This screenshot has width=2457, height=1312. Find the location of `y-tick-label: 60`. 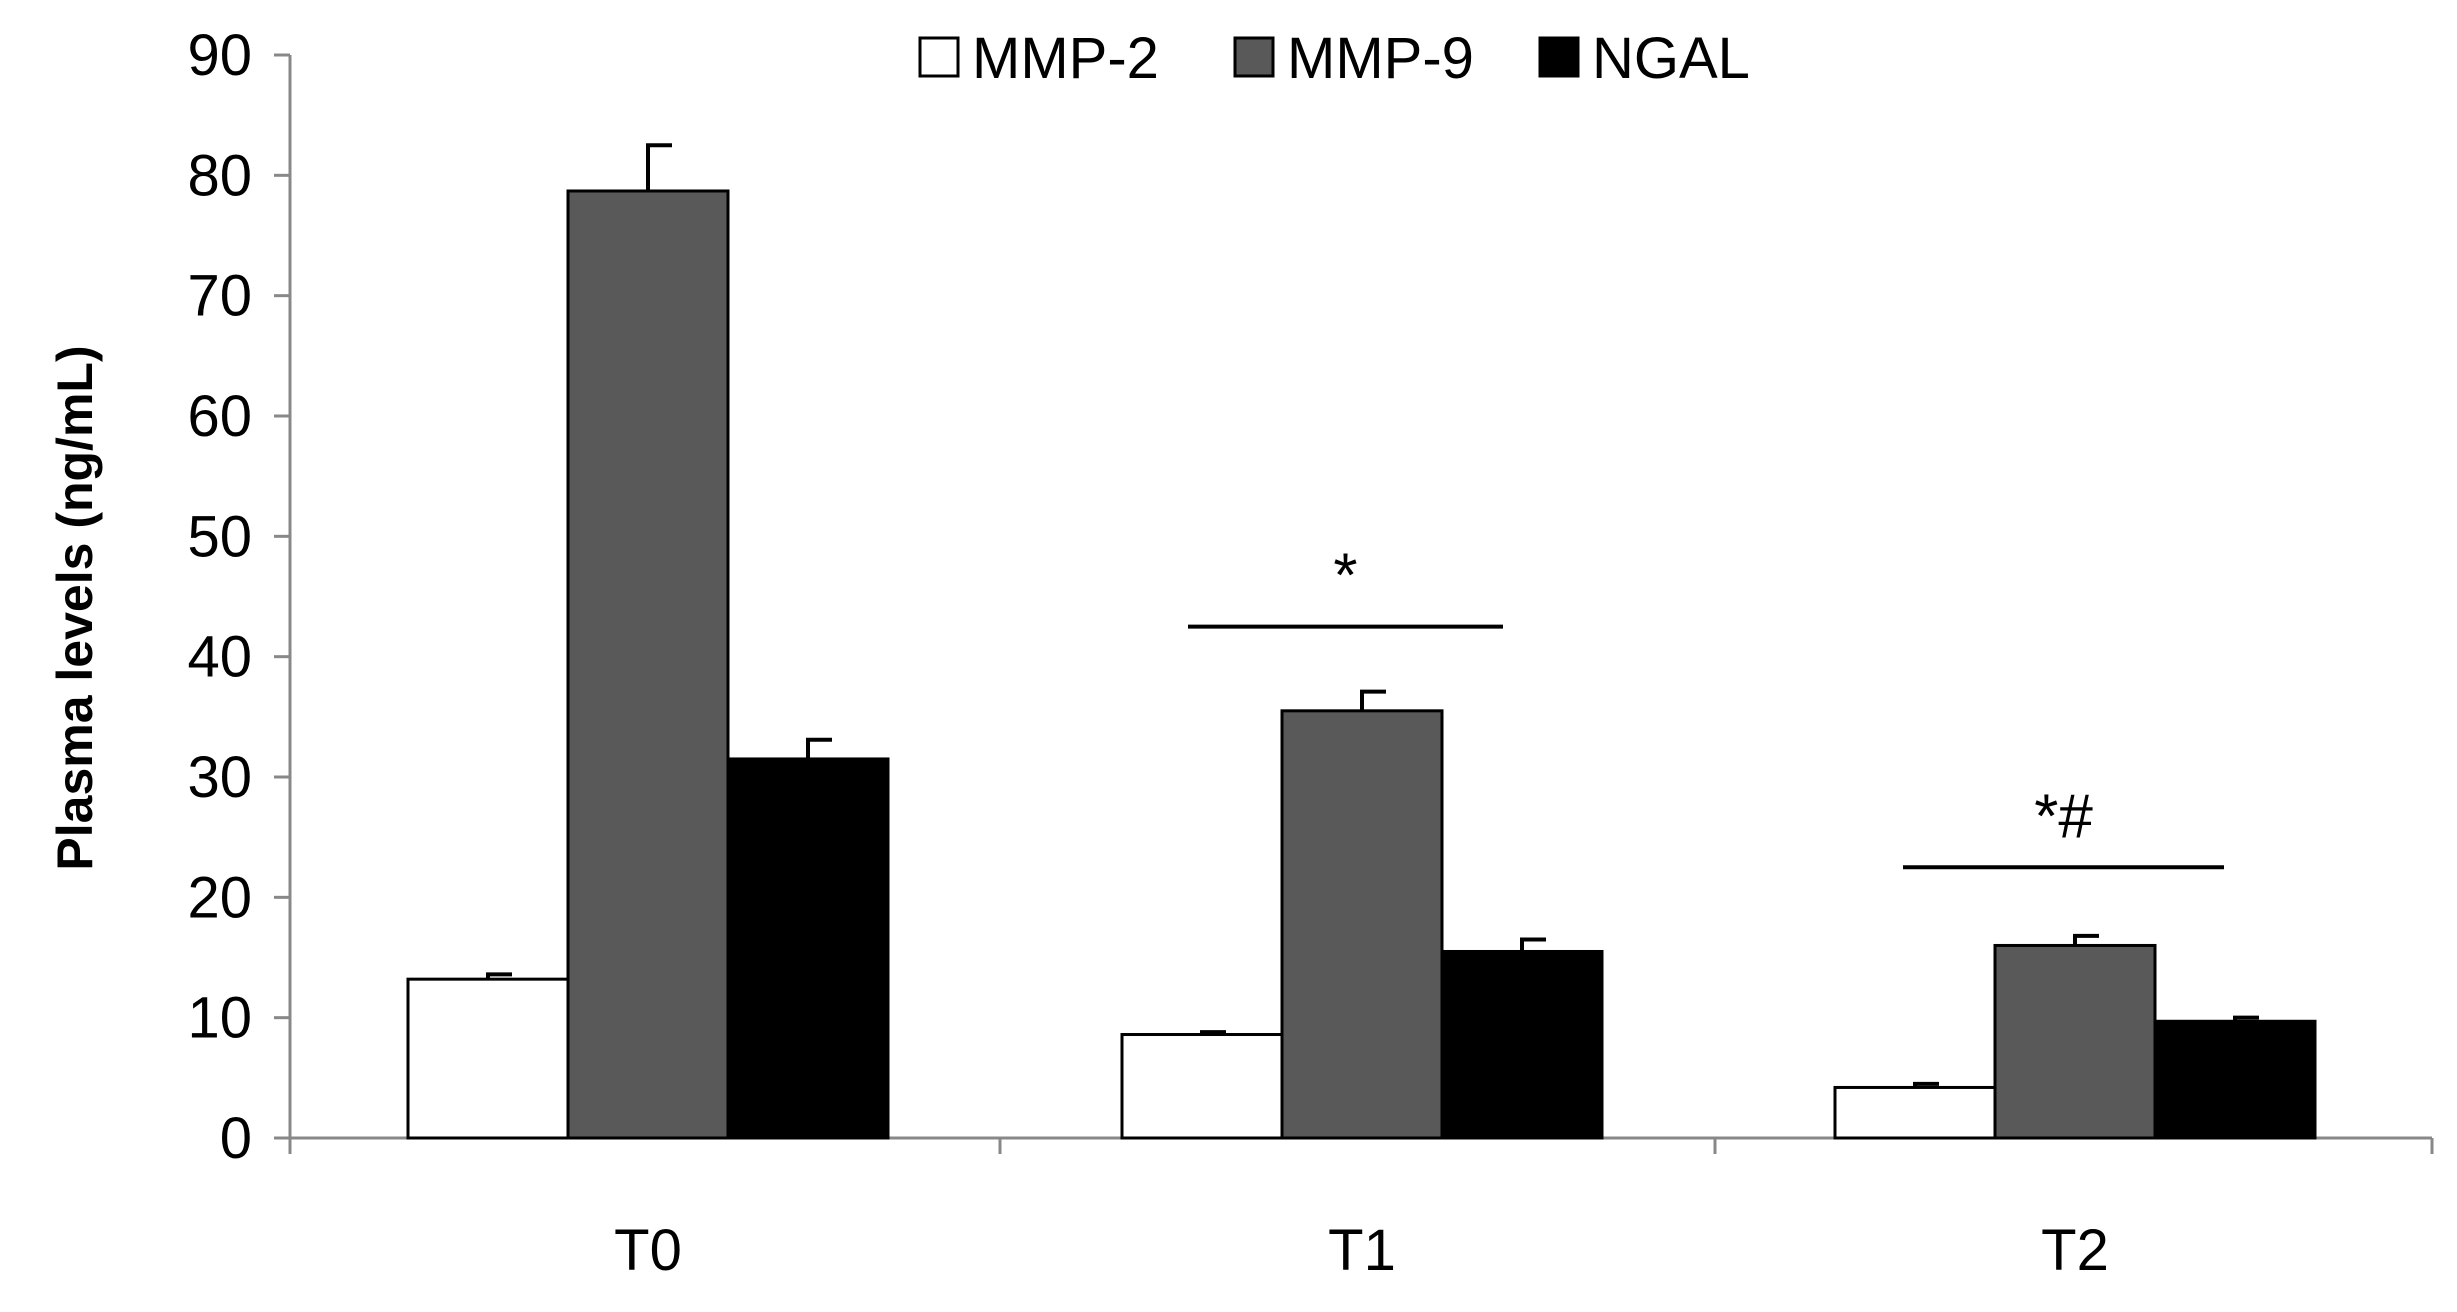

y-tick-label: 60 is located at coordinates (219, 416).